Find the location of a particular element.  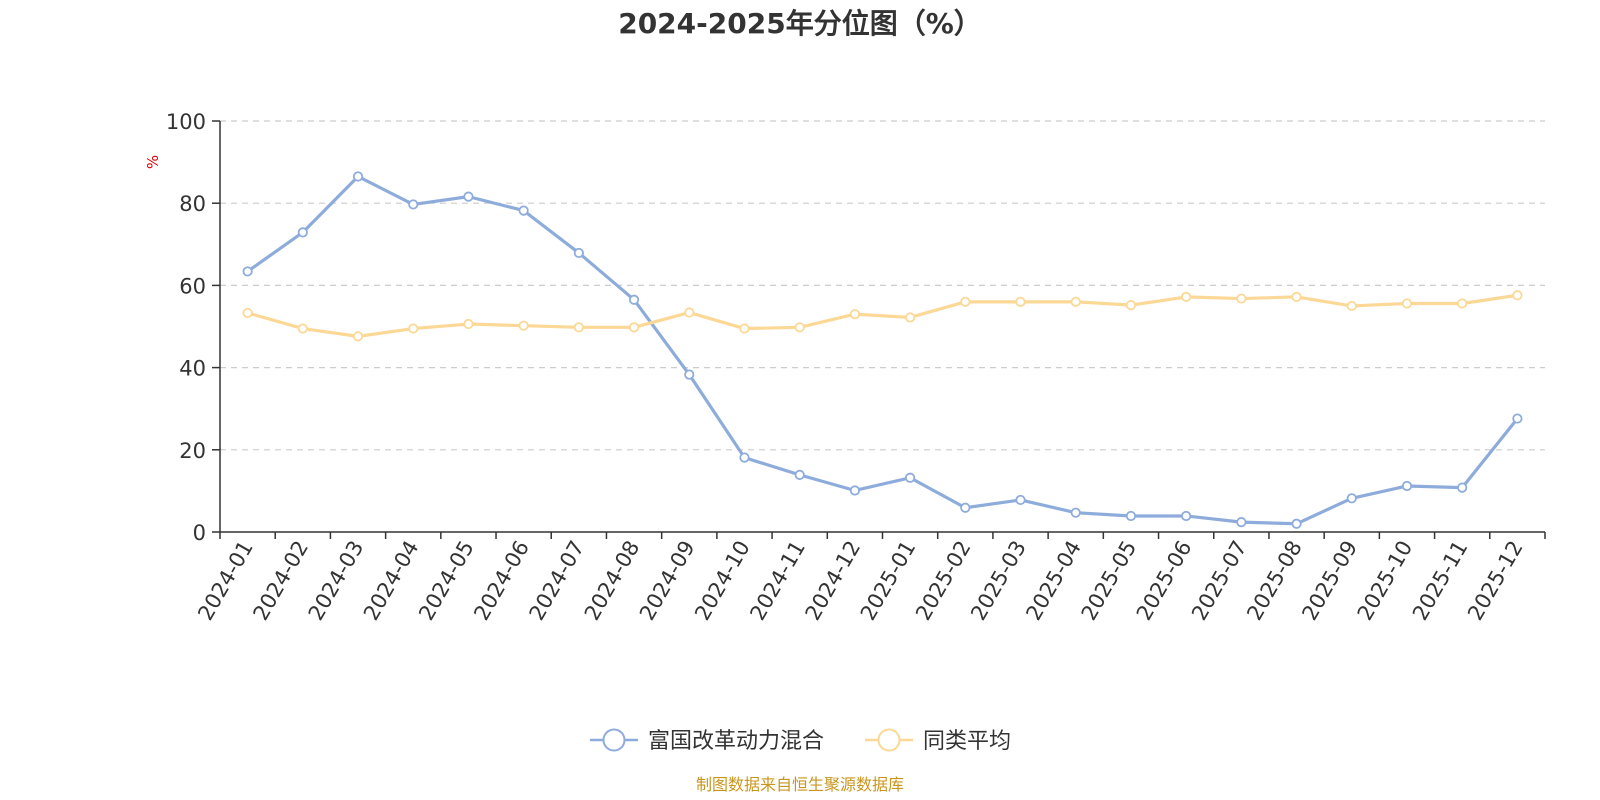

chart-title: 2024-2025年分位图（%） is located at coordinates (800, 23).